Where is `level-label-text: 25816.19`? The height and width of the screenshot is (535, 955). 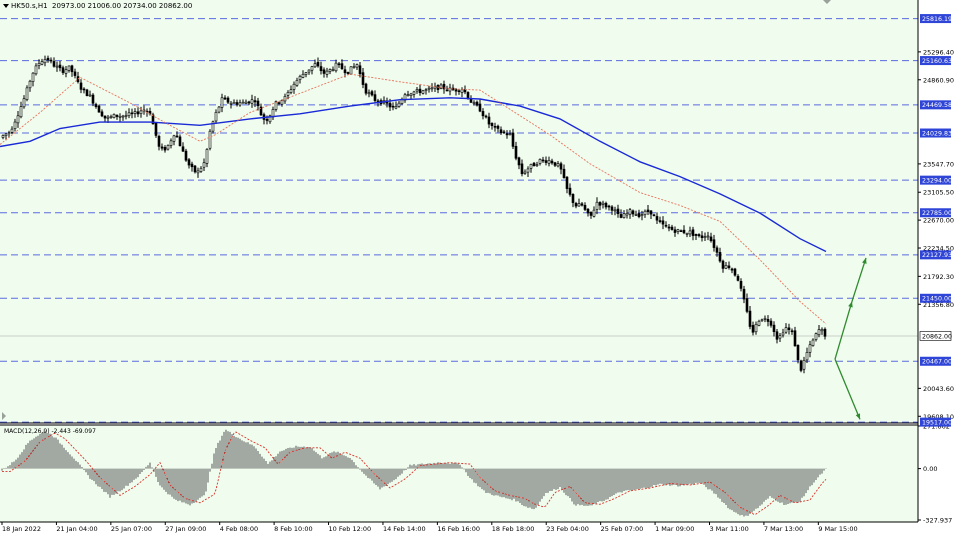
level-label-text: 25816.19 is located at coordinates (937, 19).